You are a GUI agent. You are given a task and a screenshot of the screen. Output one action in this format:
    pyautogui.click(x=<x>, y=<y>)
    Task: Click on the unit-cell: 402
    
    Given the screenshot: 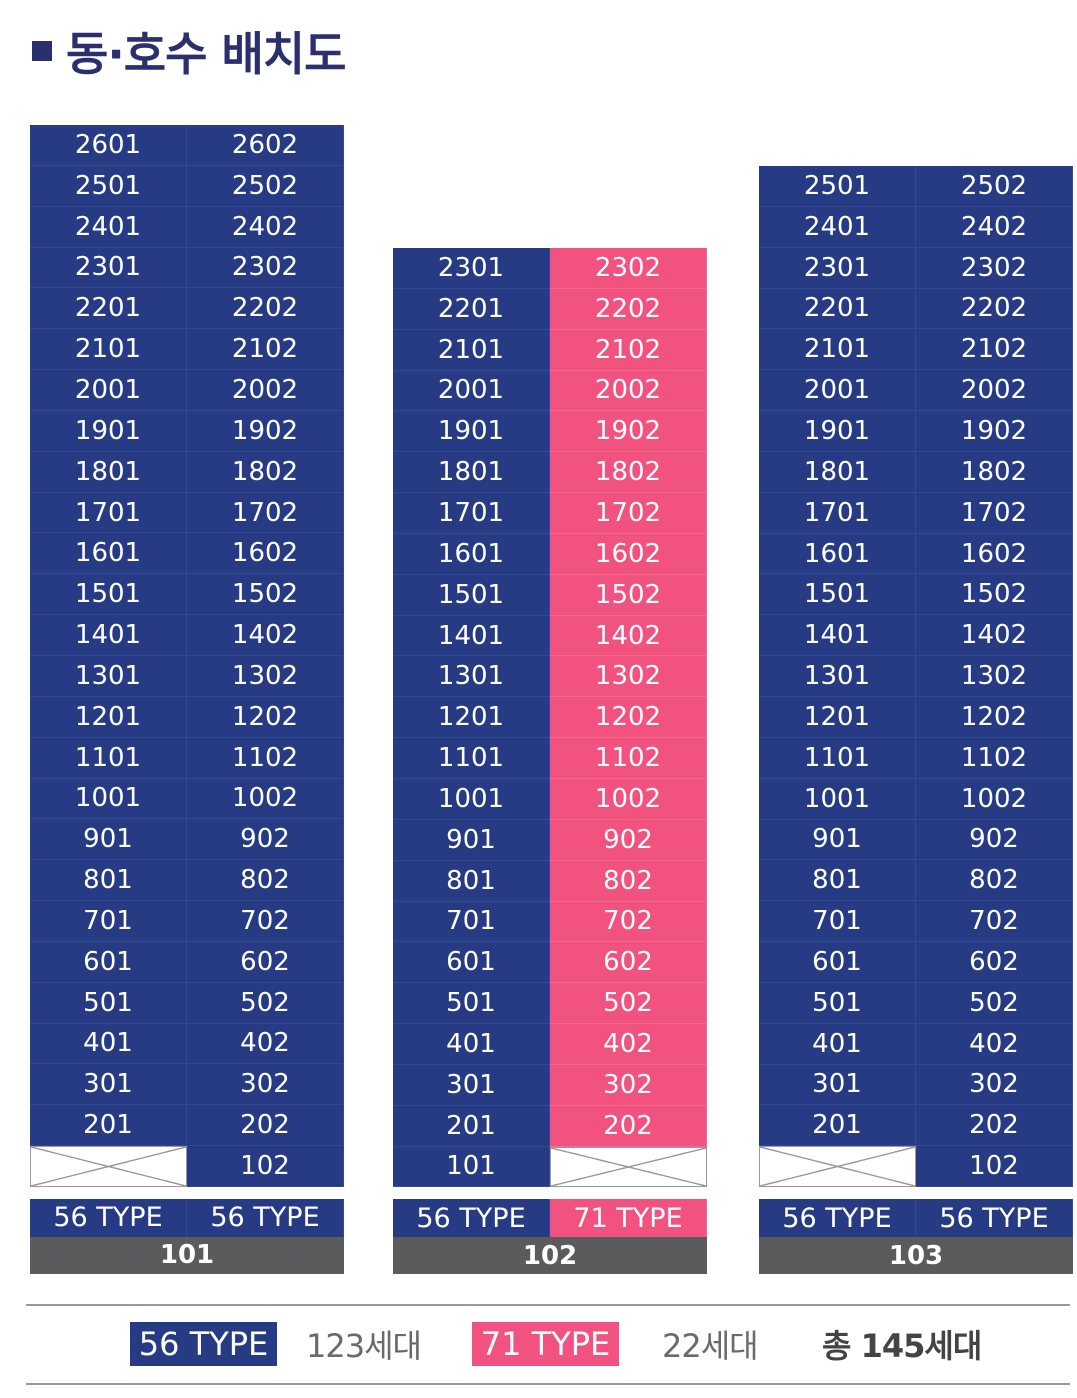 What is the action you would take?
    pyautogui.click(x=265, y=1044)
    